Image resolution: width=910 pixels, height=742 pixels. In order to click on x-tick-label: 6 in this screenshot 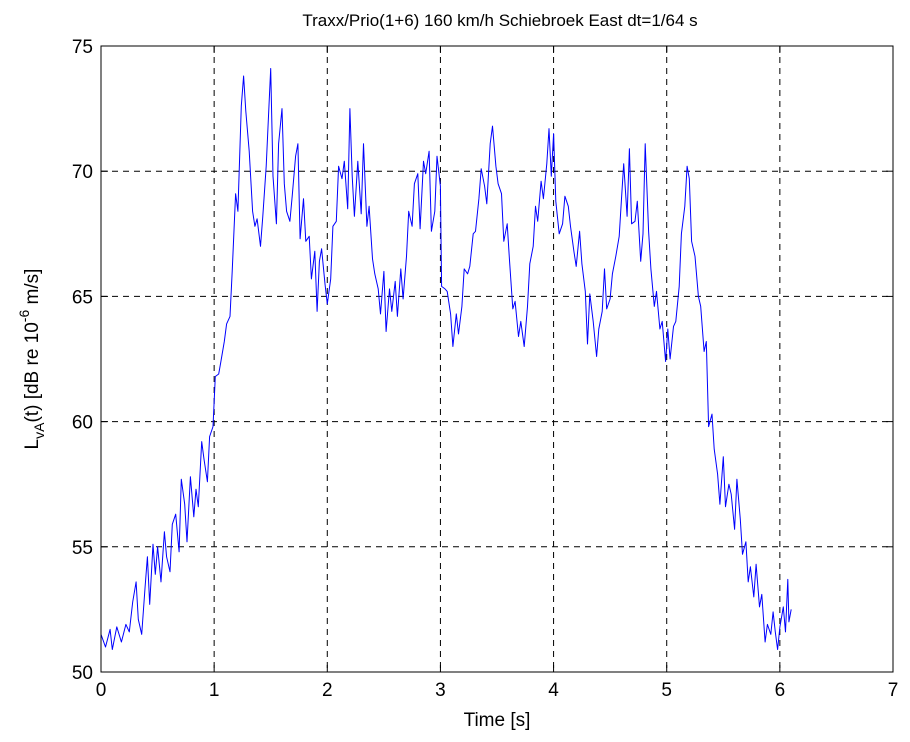, I will do `click(780, 690)`.